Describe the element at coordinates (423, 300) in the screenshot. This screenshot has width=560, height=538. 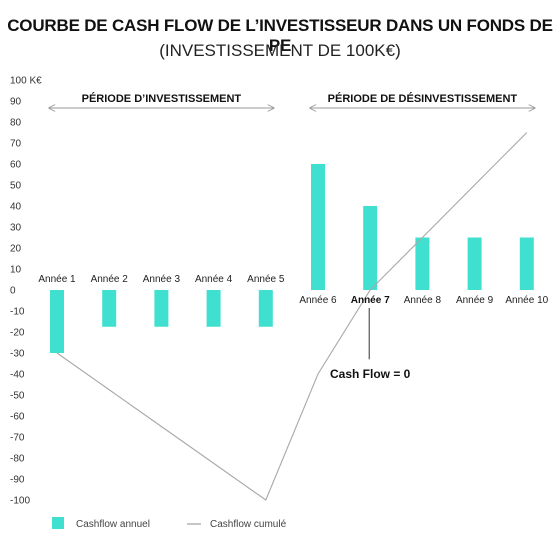
I see `category-label: Année 8` at that location.